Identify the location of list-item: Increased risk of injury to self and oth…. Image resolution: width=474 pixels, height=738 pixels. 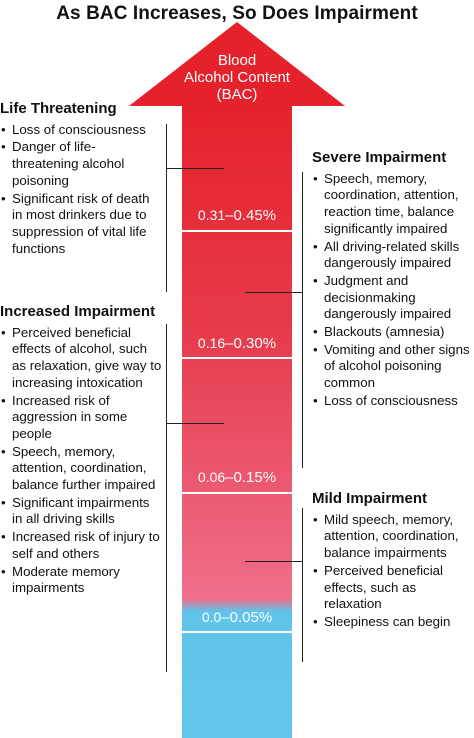
(81, 545).